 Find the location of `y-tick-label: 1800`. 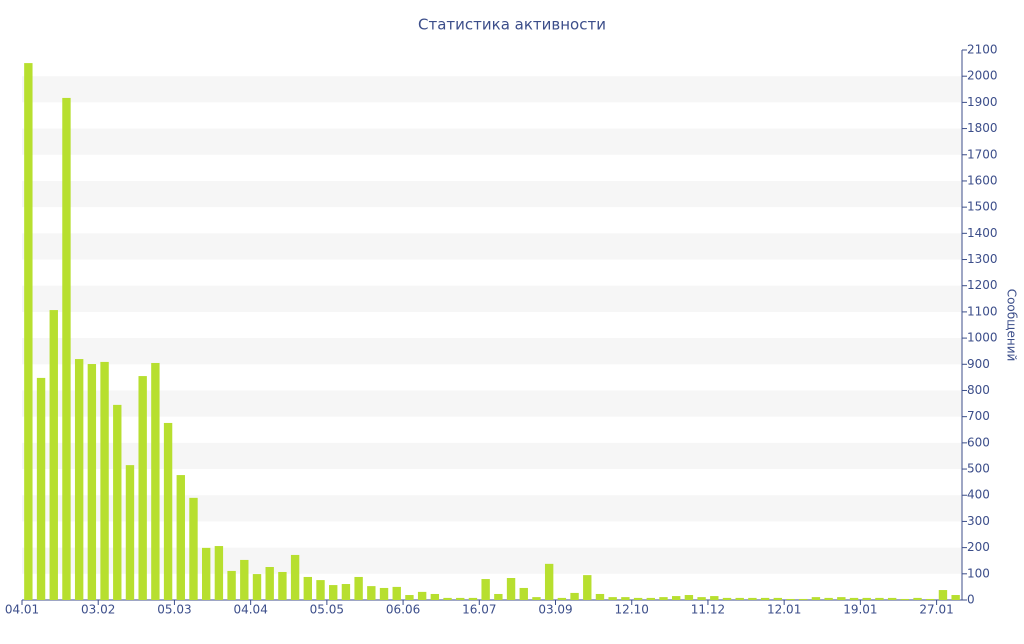

y-tick-label: 1800 is located at coordinates (982, 128).